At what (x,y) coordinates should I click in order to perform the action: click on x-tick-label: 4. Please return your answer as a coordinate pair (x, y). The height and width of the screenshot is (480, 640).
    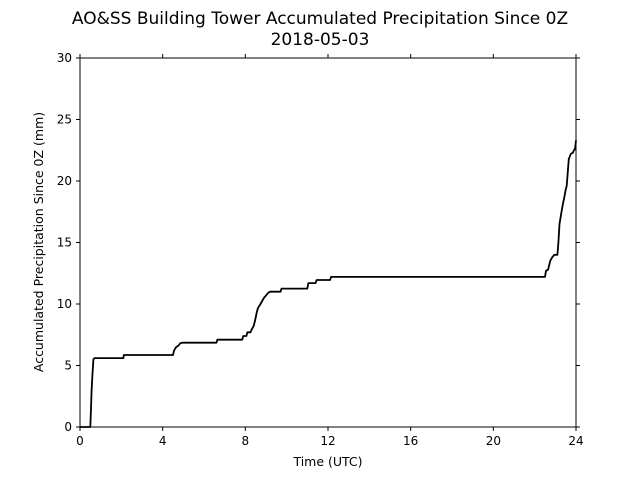
    Looking at the image, I should click on (163, 441).